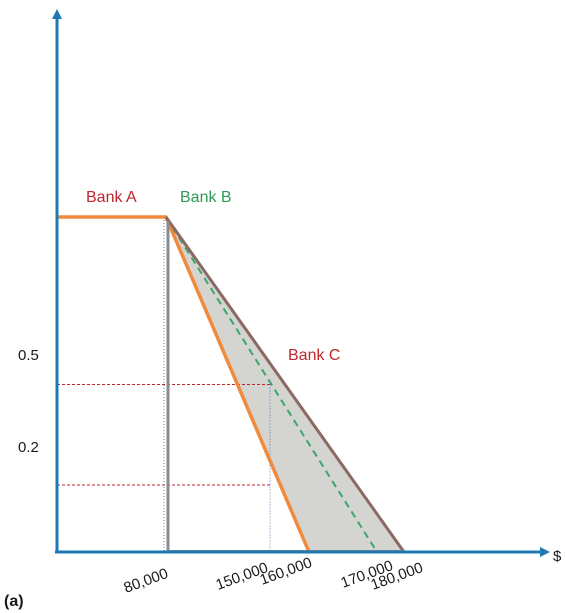 This screenshot has width=565, height=613. I want to click on y-tick-label-0.5: 0.5, so click(28, 355).